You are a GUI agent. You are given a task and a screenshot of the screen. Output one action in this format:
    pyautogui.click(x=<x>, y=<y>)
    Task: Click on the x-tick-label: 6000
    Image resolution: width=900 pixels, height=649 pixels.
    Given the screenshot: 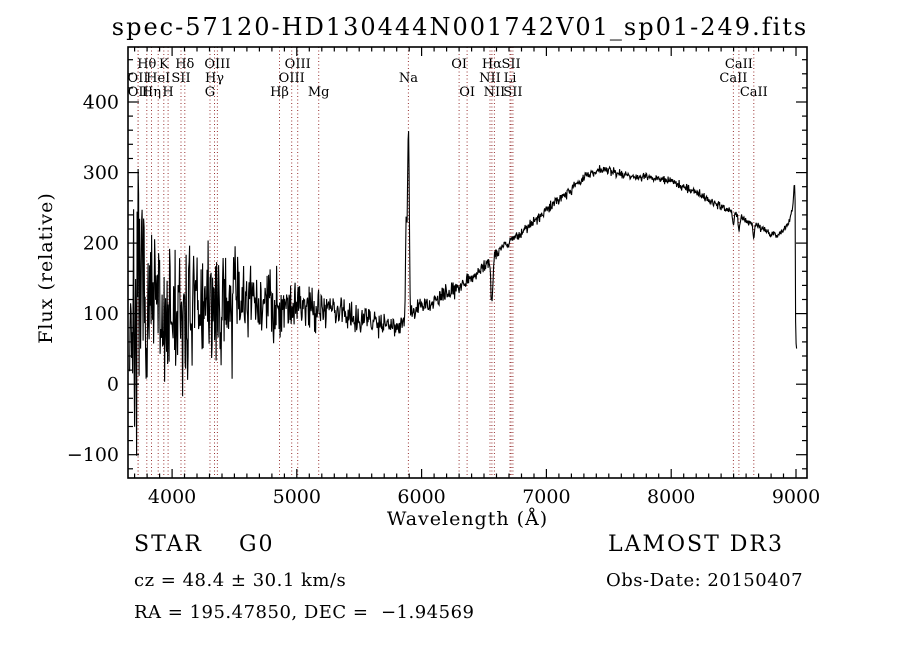 What is the action you would take?
    pyautogui.click(x=421, y=497)
    